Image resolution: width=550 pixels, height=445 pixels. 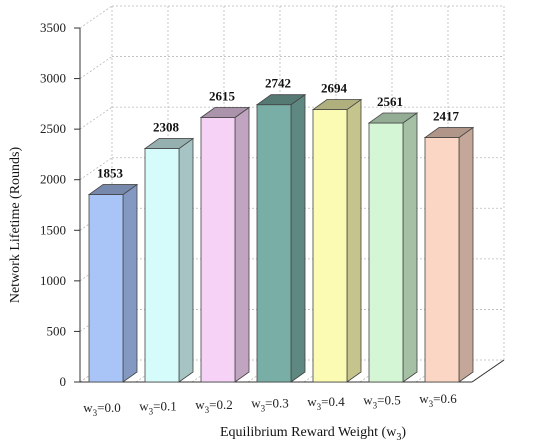 I want to click on x-tick-label: w3=0.1, so click(x=157, y=408).